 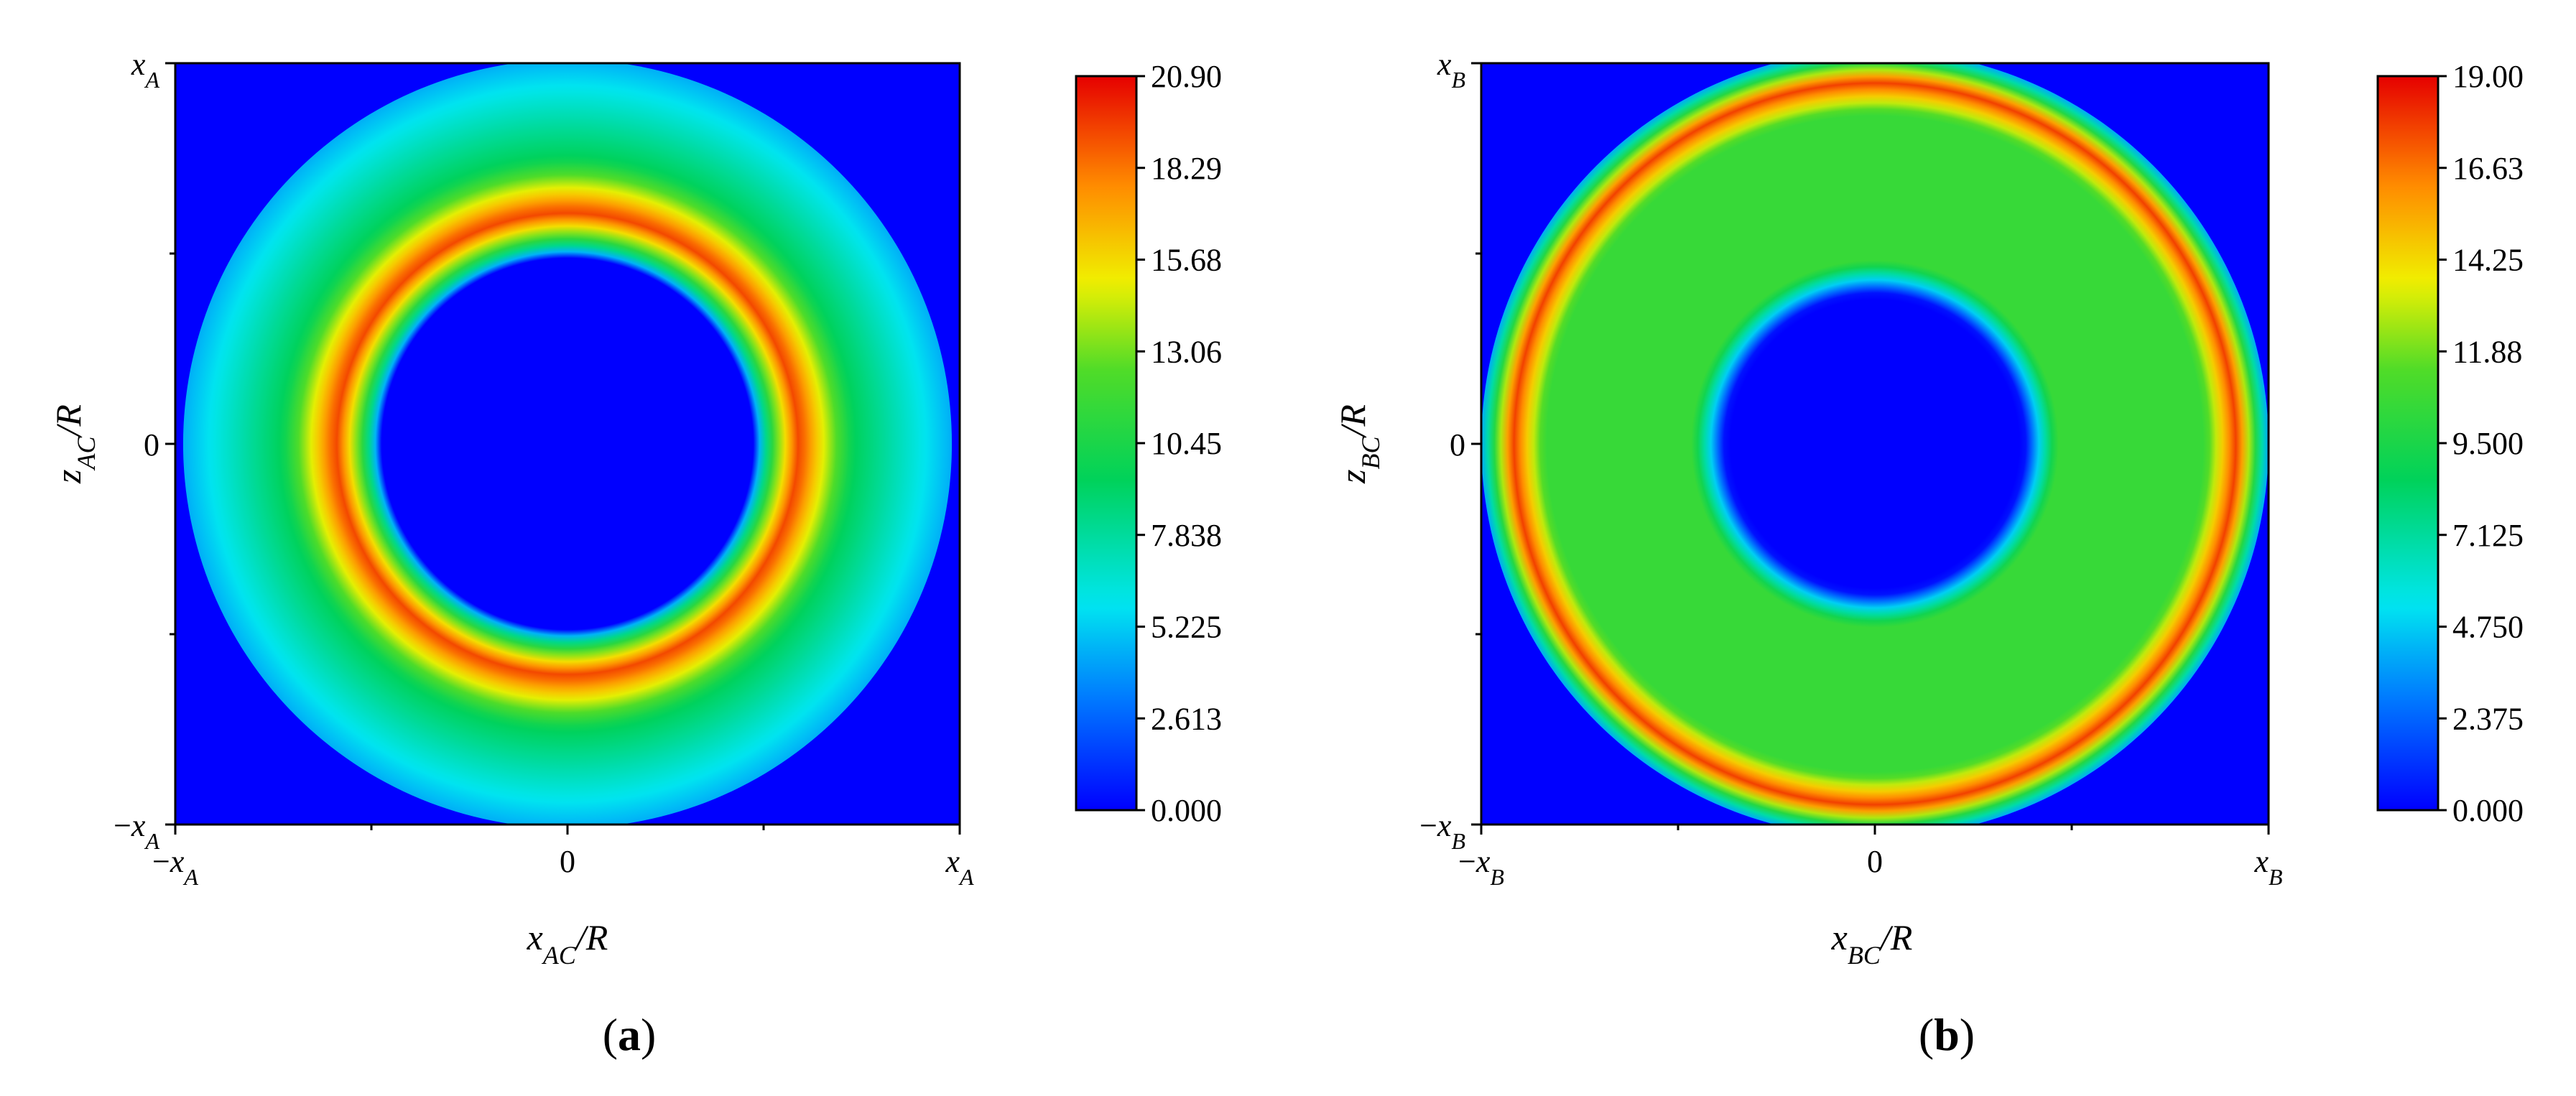 I want to click on colorbar-tick-label: 11.88, so click(x=2487, y=351).